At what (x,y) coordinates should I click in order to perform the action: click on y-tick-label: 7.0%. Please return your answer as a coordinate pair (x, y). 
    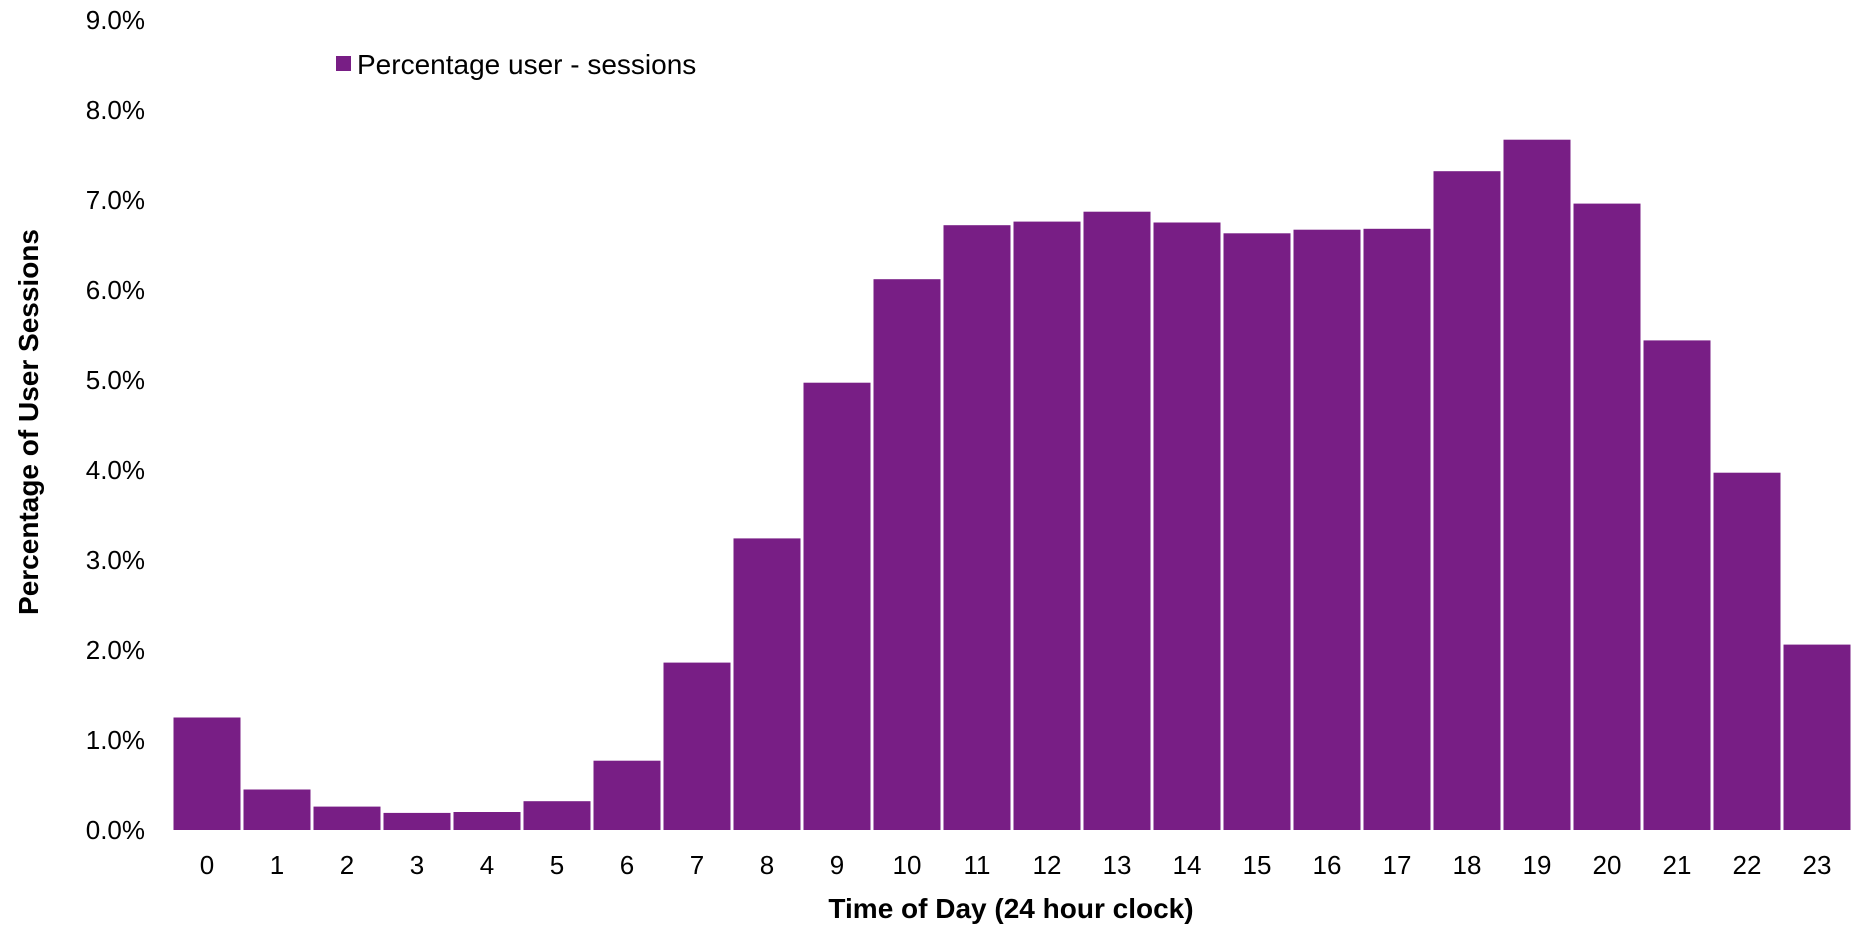
    Looking at the image, I should click on (115, 200).